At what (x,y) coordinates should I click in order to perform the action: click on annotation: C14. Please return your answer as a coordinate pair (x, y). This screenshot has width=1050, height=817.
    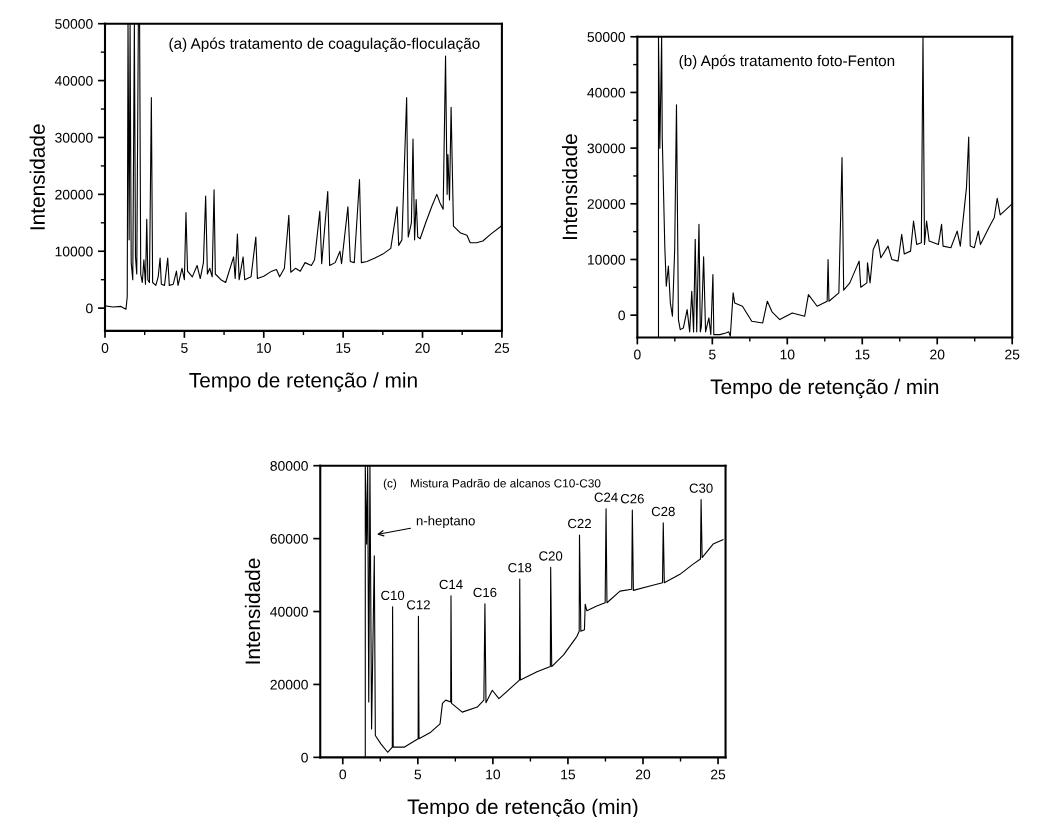
    Looking at the image, I should click on (451, 584).